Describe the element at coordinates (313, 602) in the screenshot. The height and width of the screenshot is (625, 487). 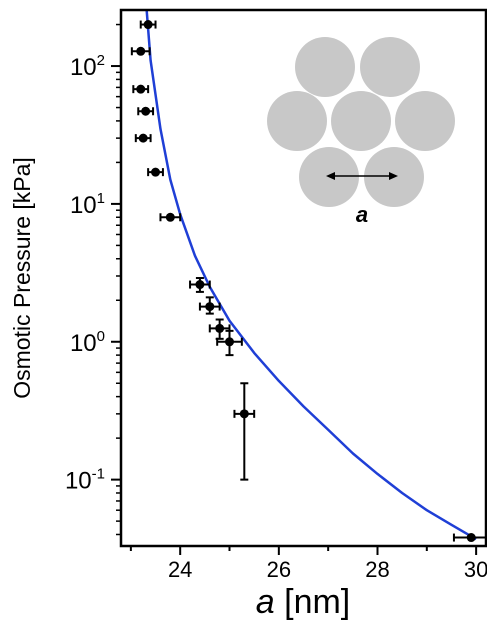
I see `x-axis-title-unit: [nm]` at that location.